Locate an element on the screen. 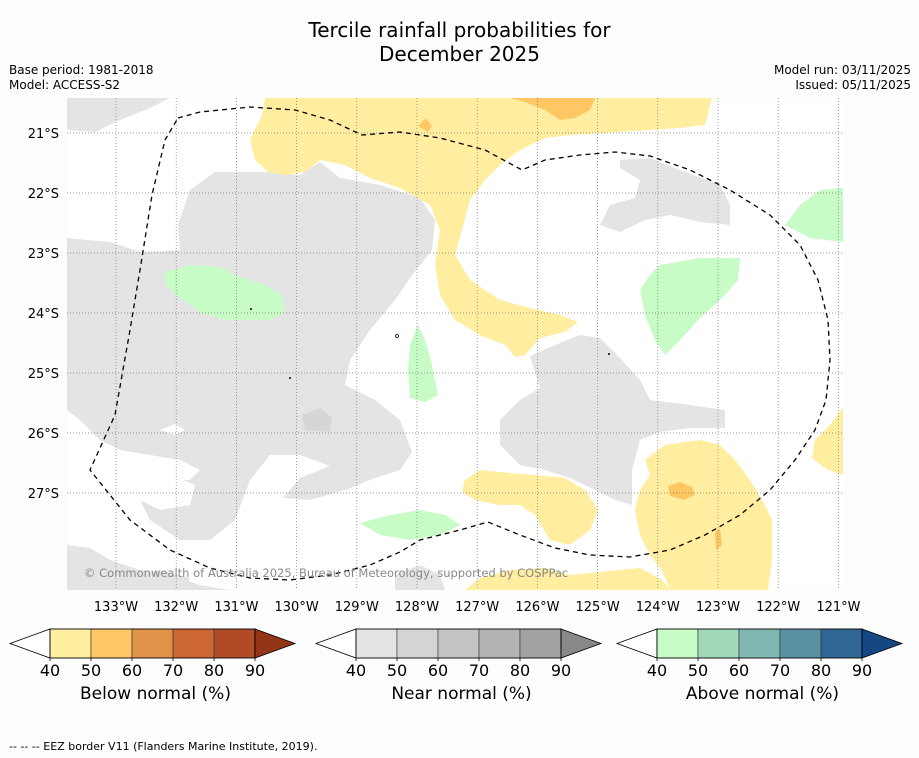 The image size is (919, 758). above-normal-region-ne is located at coordinates (814, 215).